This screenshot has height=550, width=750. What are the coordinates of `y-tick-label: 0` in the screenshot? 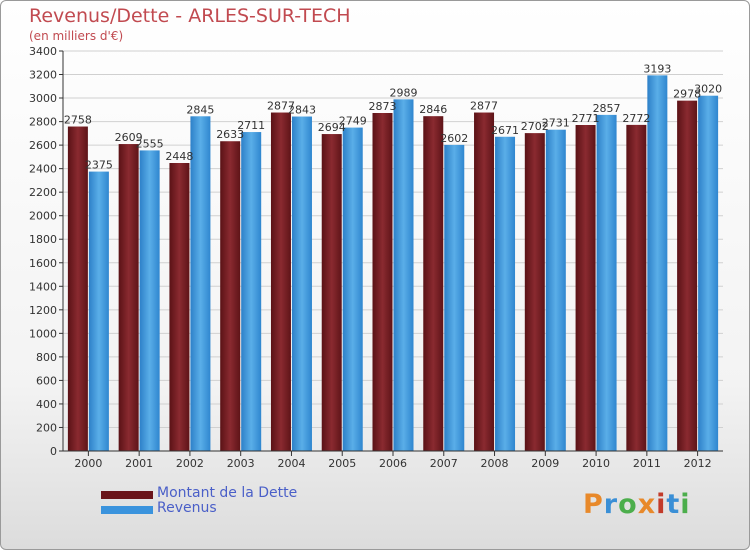 It's located at (53, 451).